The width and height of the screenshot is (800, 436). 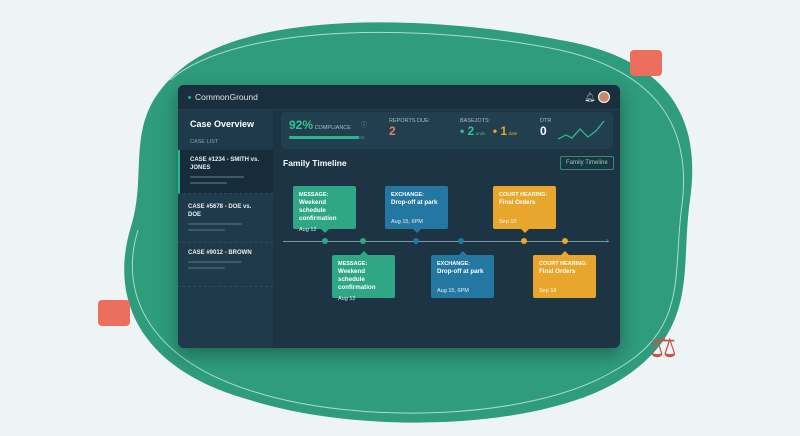 I want to click on dtr-kpi: DTR 0, so click(x=545, y=128).